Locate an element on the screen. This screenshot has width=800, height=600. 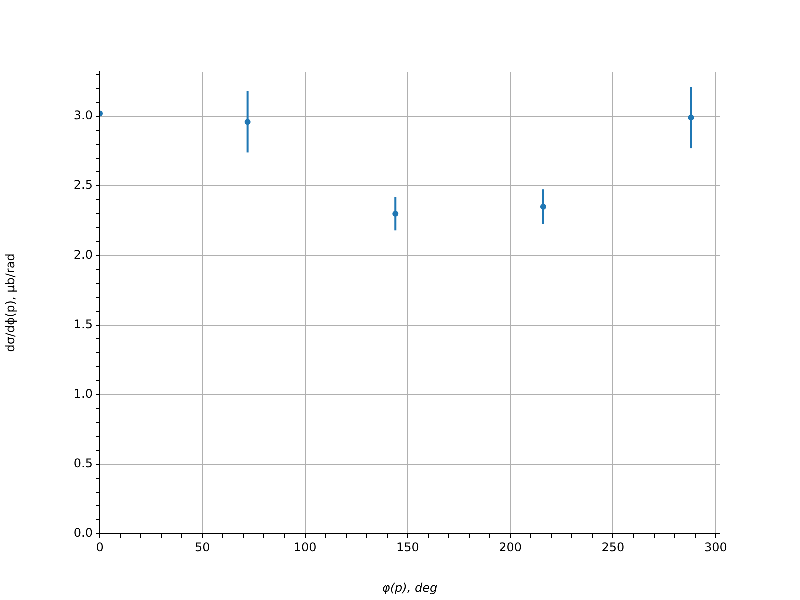
x-tick-label: 300 is located at coordinates (716, 547).